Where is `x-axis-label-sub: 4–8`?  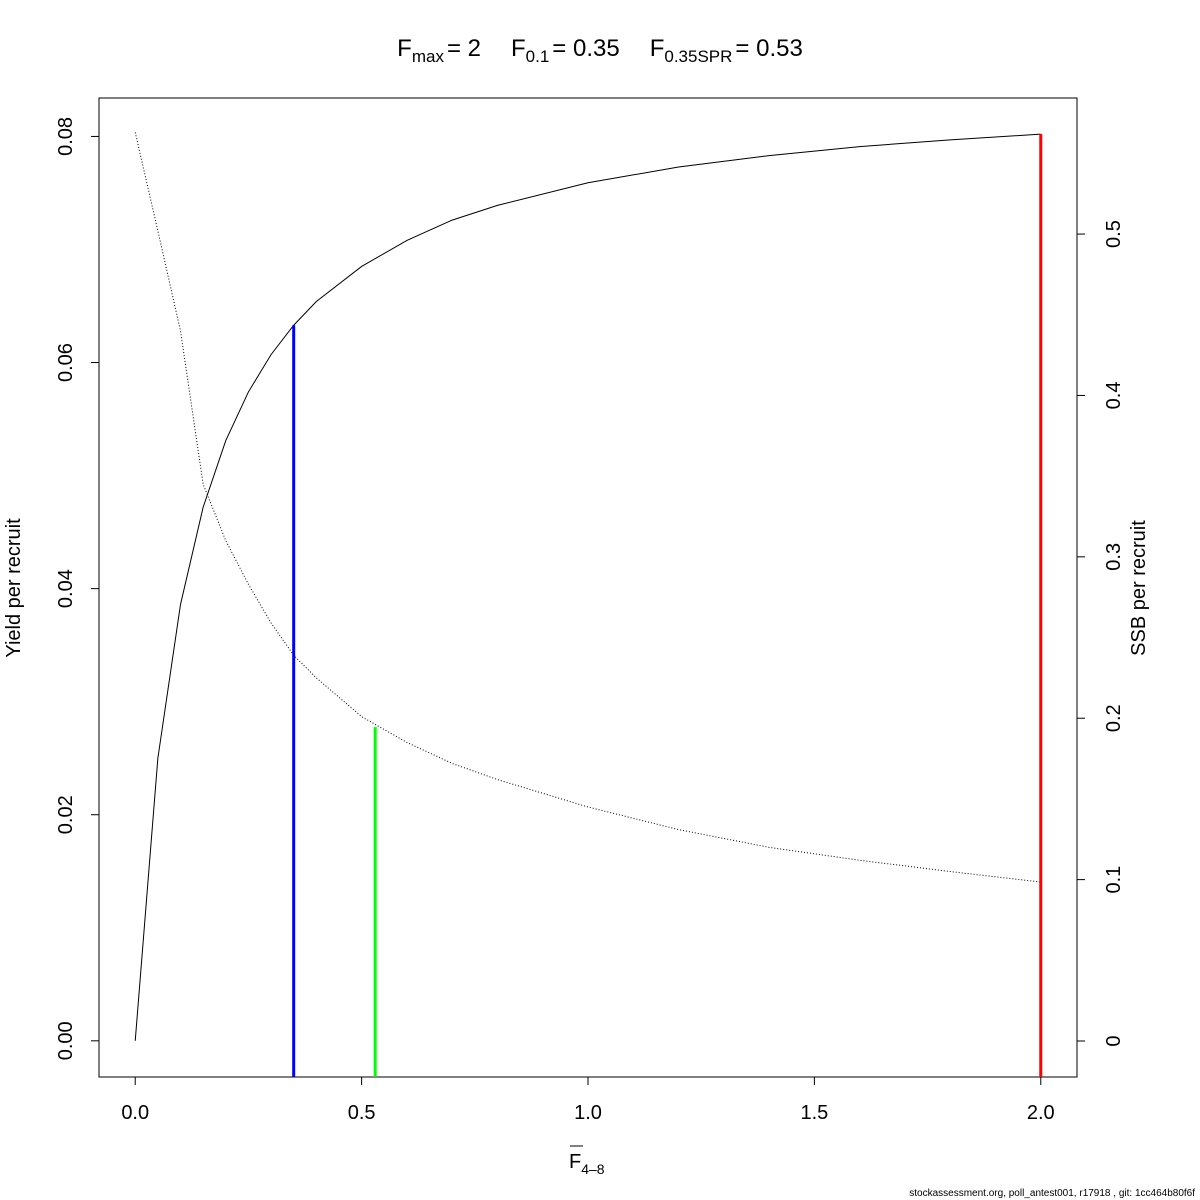
x-axis-label-sub: 4–8 is located at coordinates (593, 1169).